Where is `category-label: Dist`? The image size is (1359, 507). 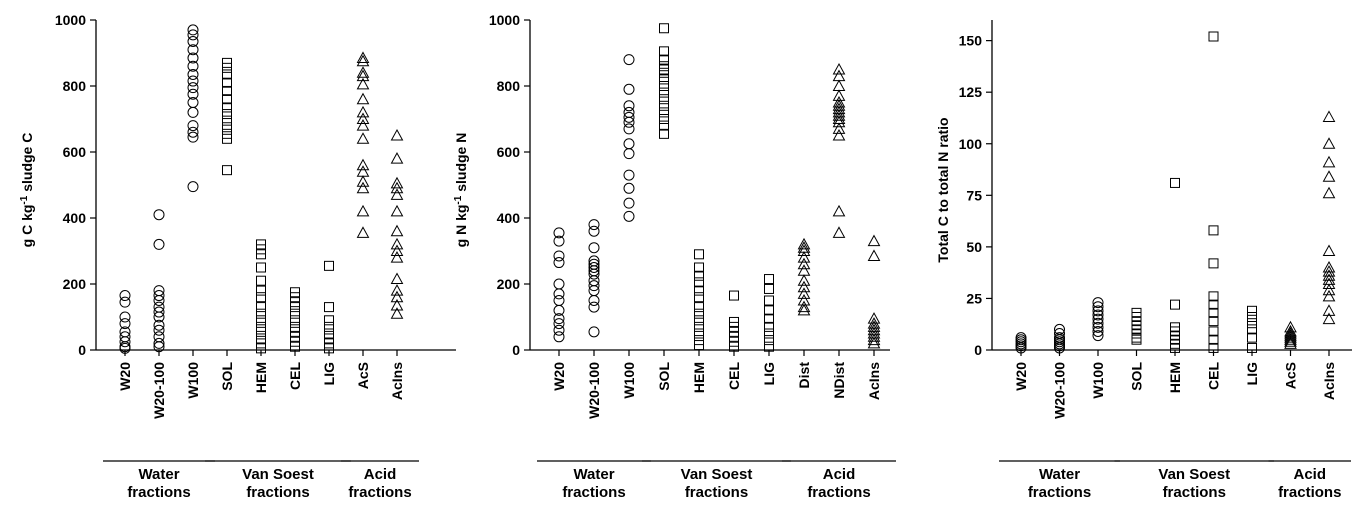 category-label: Dist is located at coordinates (804, 375).